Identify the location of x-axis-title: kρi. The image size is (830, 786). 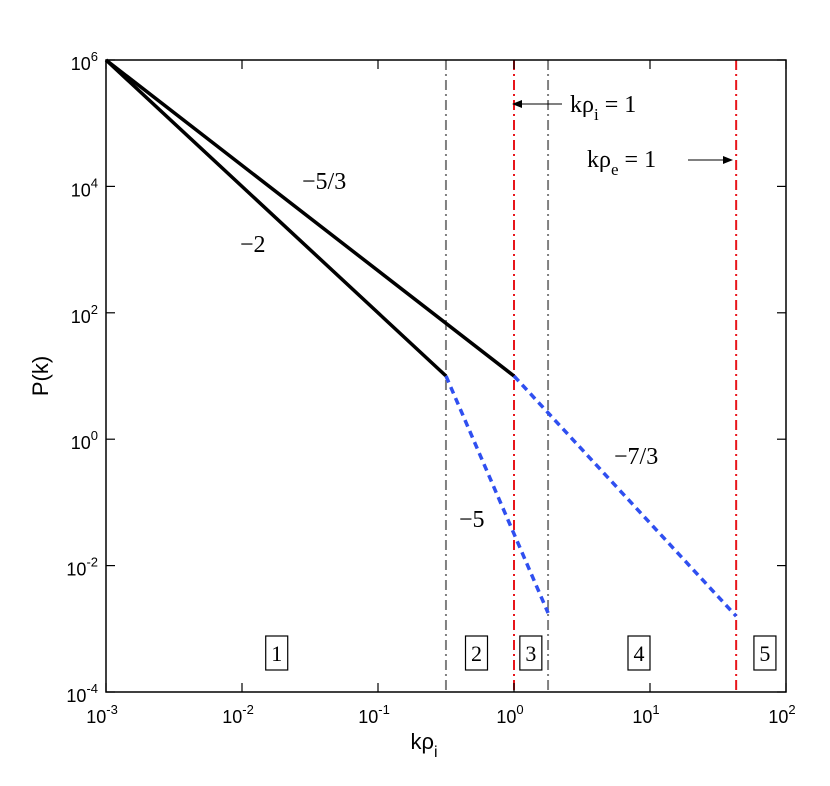
(423, 745).